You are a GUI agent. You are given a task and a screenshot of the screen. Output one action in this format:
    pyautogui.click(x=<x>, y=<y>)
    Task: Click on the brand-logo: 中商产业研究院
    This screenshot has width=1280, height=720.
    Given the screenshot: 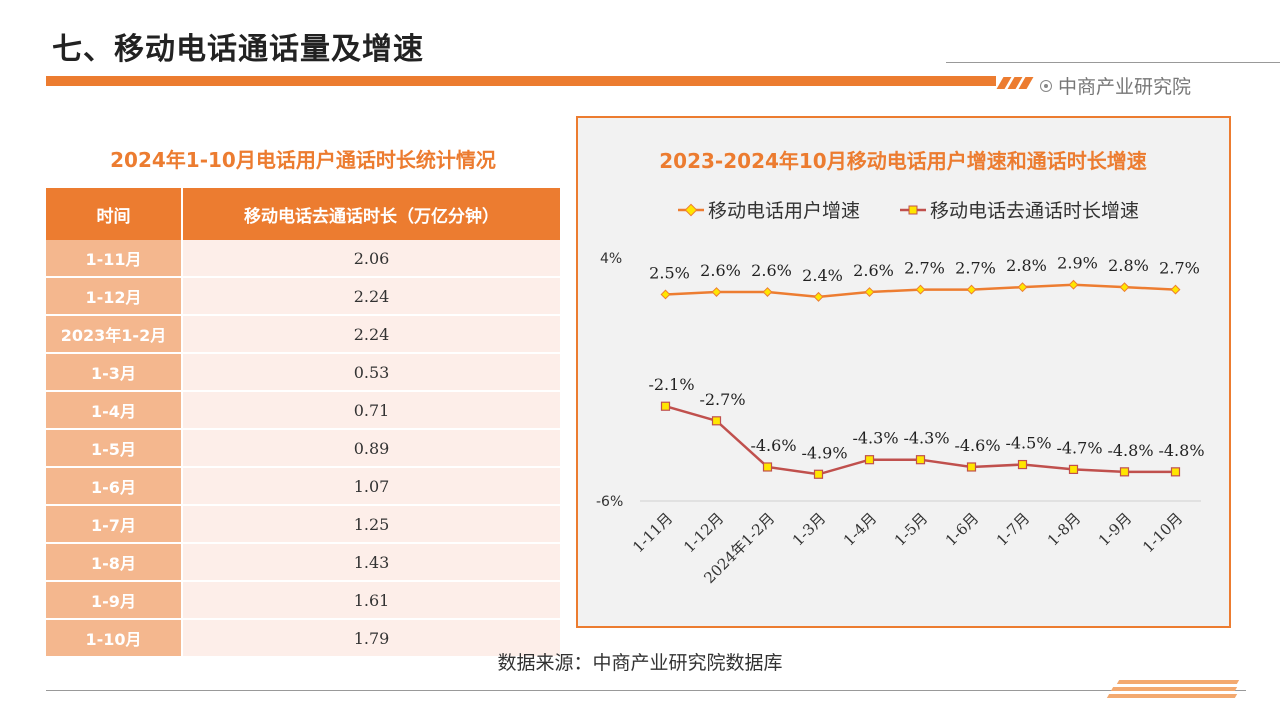 What is the action you would take?
    pyautogui.click(x=1115, y=85)
    